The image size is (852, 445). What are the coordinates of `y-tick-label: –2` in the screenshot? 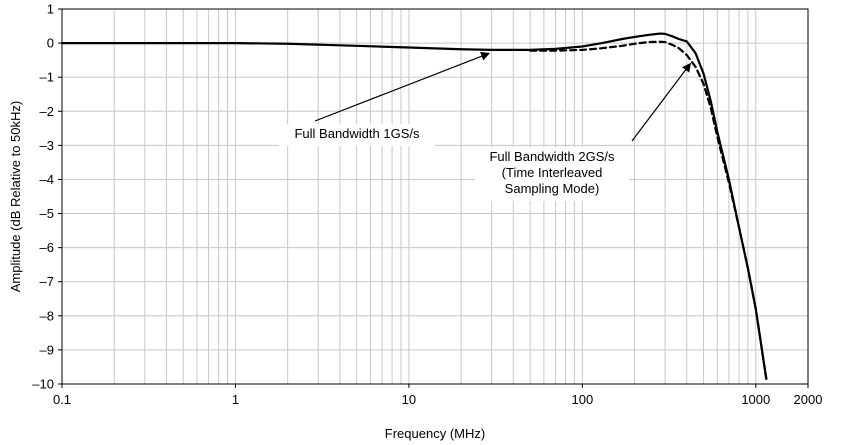 It's located at (47, 111).